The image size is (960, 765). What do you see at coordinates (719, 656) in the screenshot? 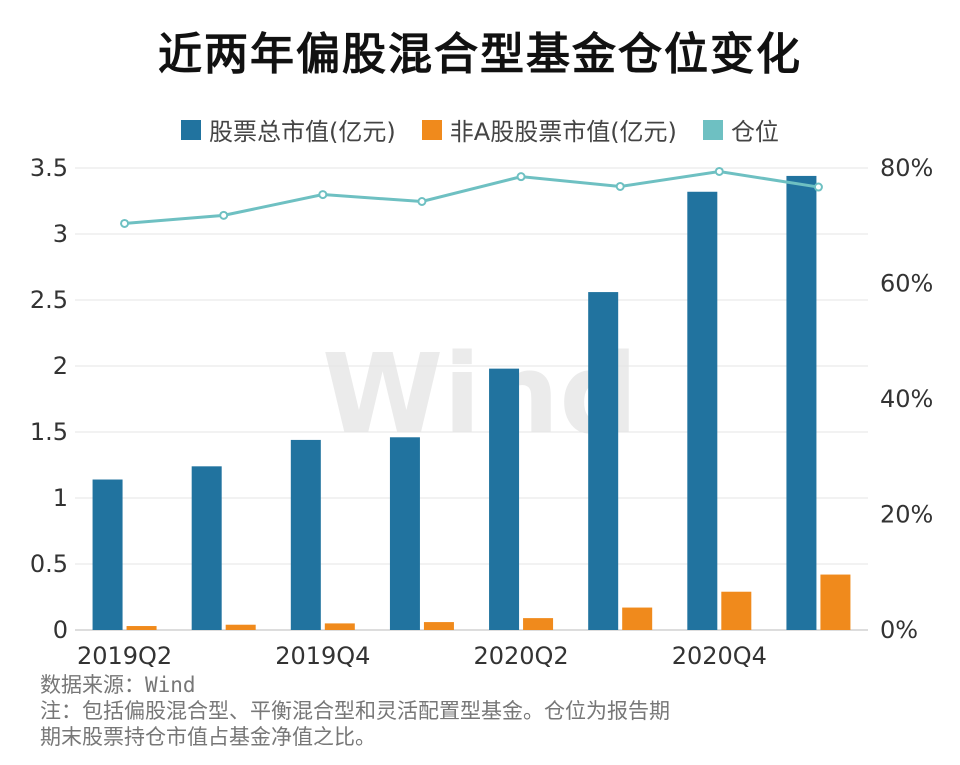
I see `x-tick-label: 2020Q4` at bounding box center [719, 656].